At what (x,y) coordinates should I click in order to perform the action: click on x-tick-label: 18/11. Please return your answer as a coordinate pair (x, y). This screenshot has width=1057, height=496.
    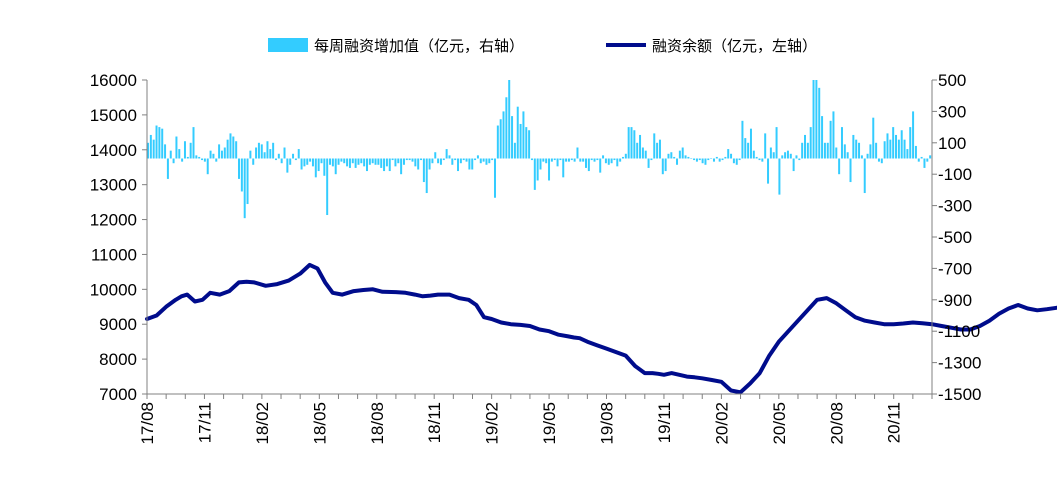
    Looking at the image, I should click on (434, 422).